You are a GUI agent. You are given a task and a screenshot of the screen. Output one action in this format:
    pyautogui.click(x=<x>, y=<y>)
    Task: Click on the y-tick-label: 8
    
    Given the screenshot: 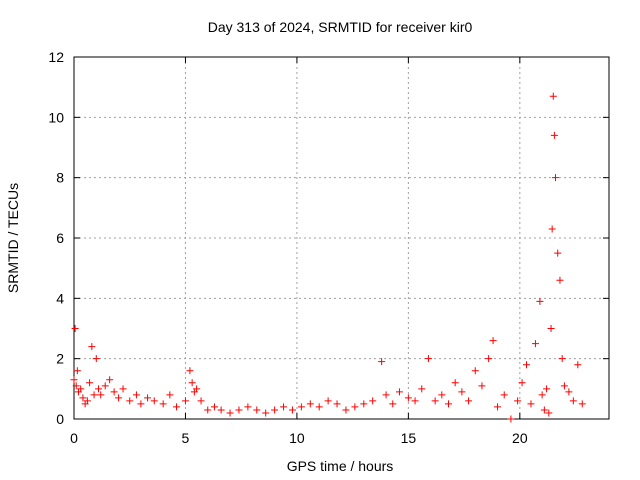 What is the action you would take?
    pyautogui.click(x=60, y=178)
    